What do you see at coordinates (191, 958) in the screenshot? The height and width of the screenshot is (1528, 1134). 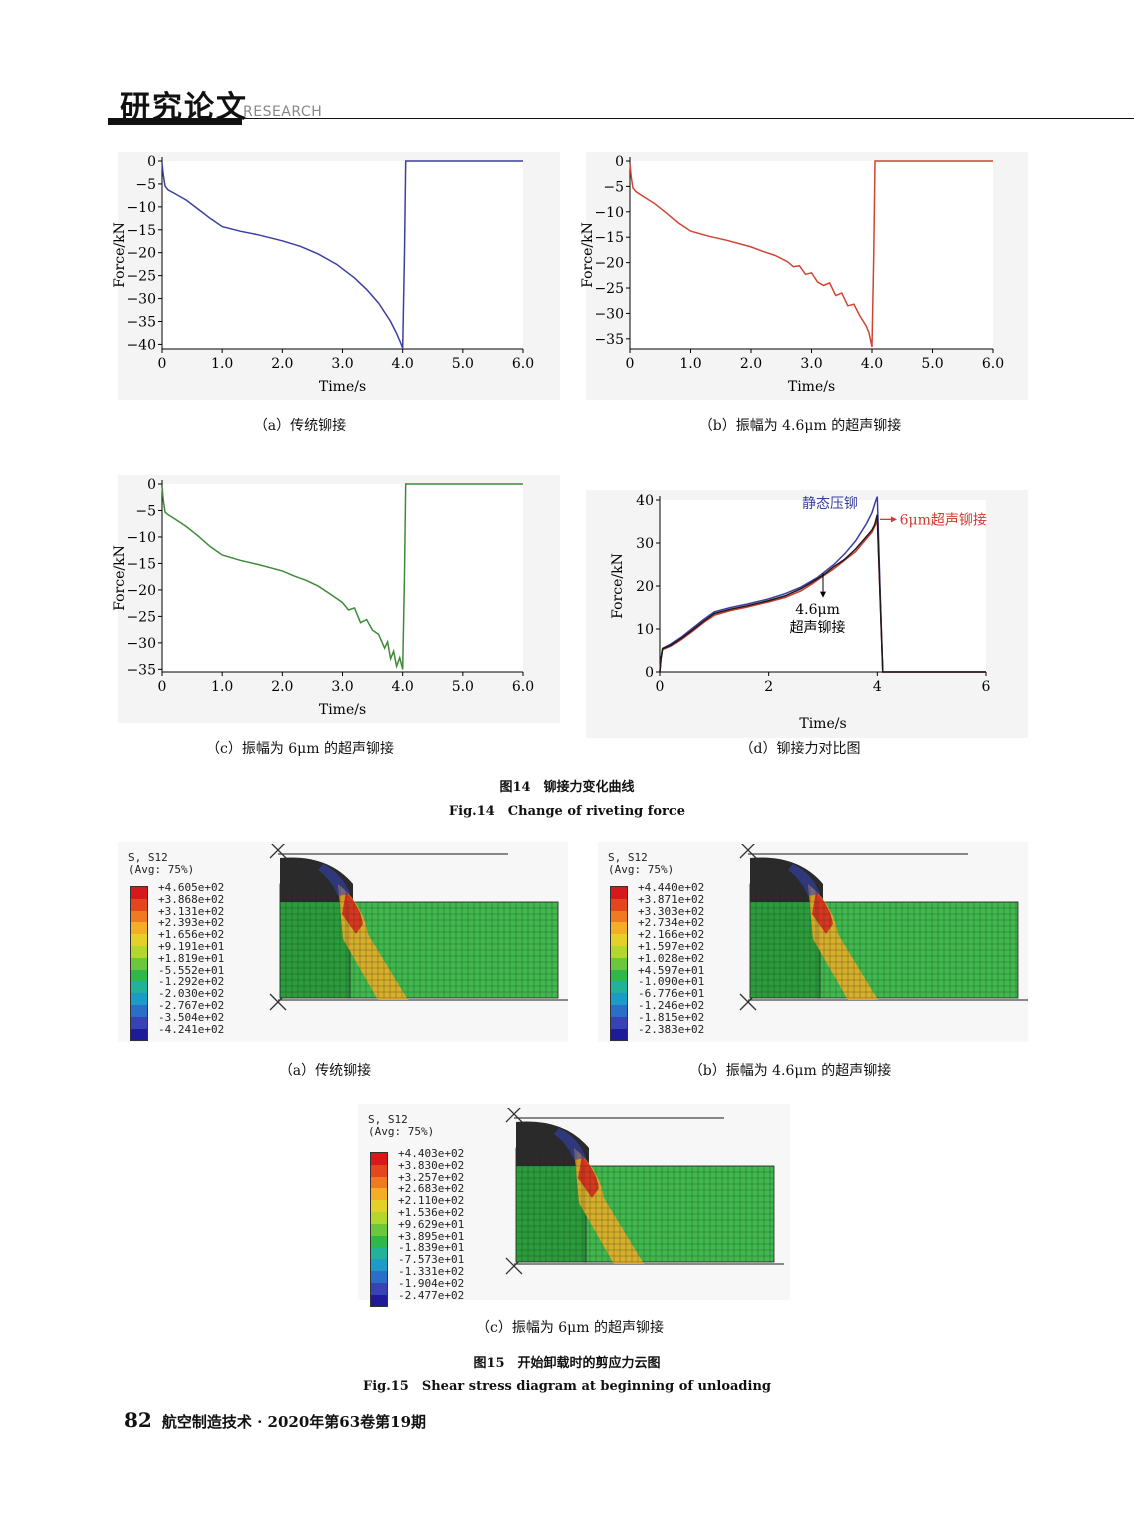 I see `colorbar-value: +1.819e+01` at bounding box center [191, 958].